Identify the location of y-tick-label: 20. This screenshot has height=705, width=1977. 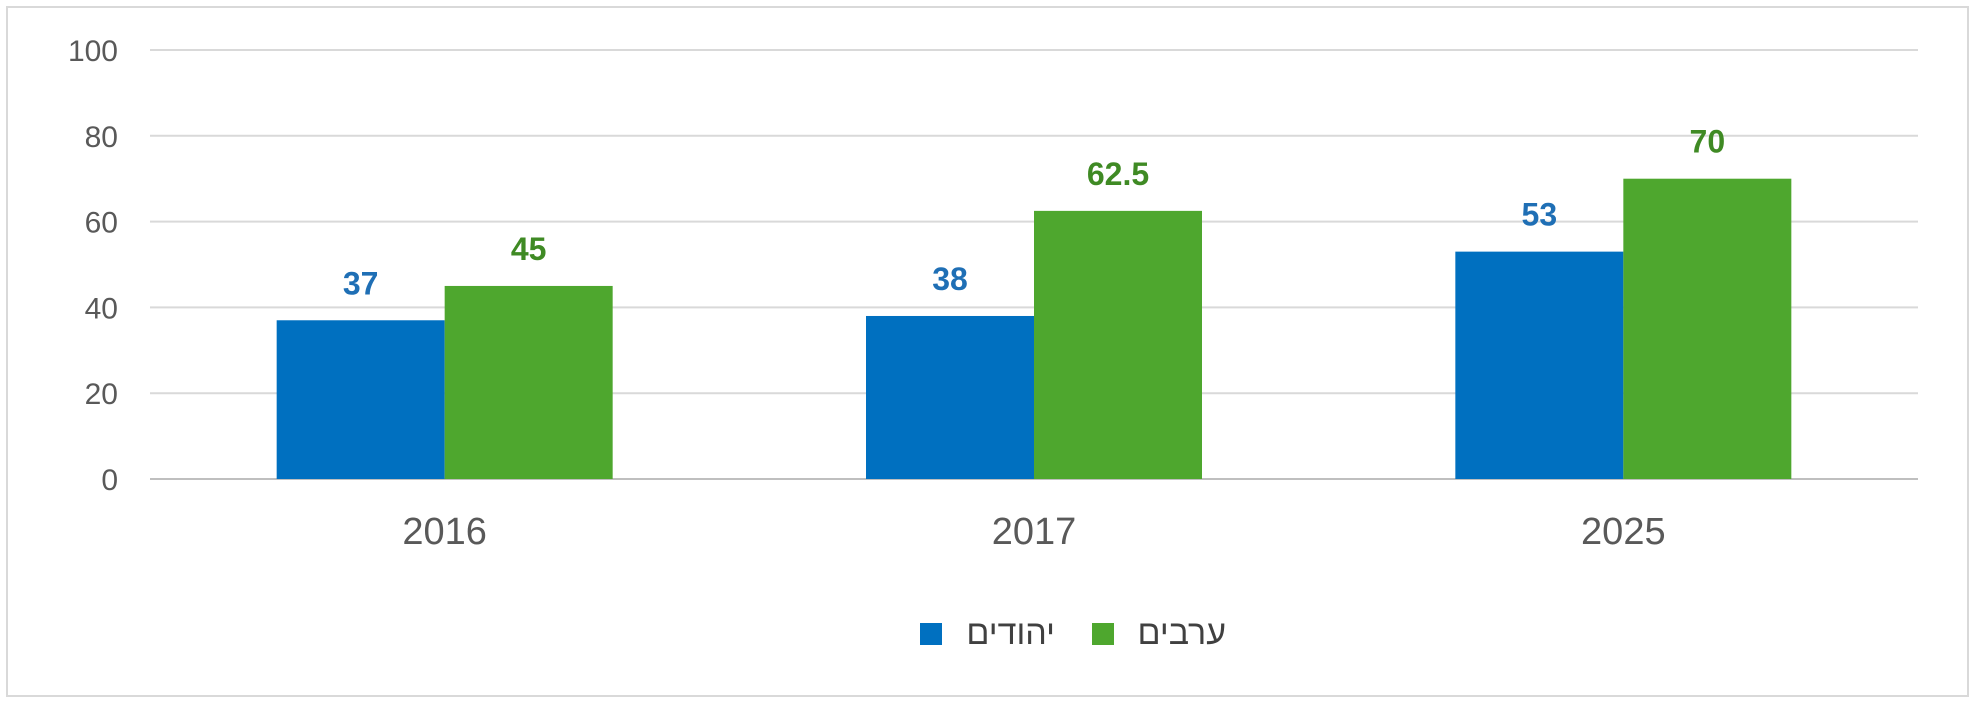
(101, 394).